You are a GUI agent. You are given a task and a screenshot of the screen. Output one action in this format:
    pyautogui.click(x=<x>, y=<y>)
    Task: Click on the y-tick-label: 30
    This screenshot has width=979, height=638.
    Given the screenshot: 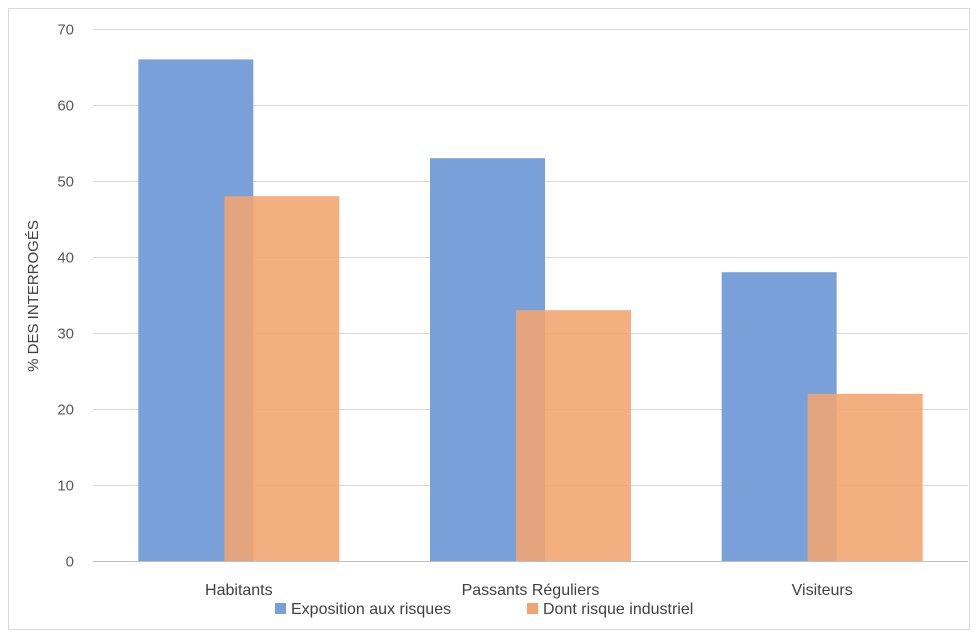 What is the action you would take?
    pyautogui.click(x=65, y=334)
    